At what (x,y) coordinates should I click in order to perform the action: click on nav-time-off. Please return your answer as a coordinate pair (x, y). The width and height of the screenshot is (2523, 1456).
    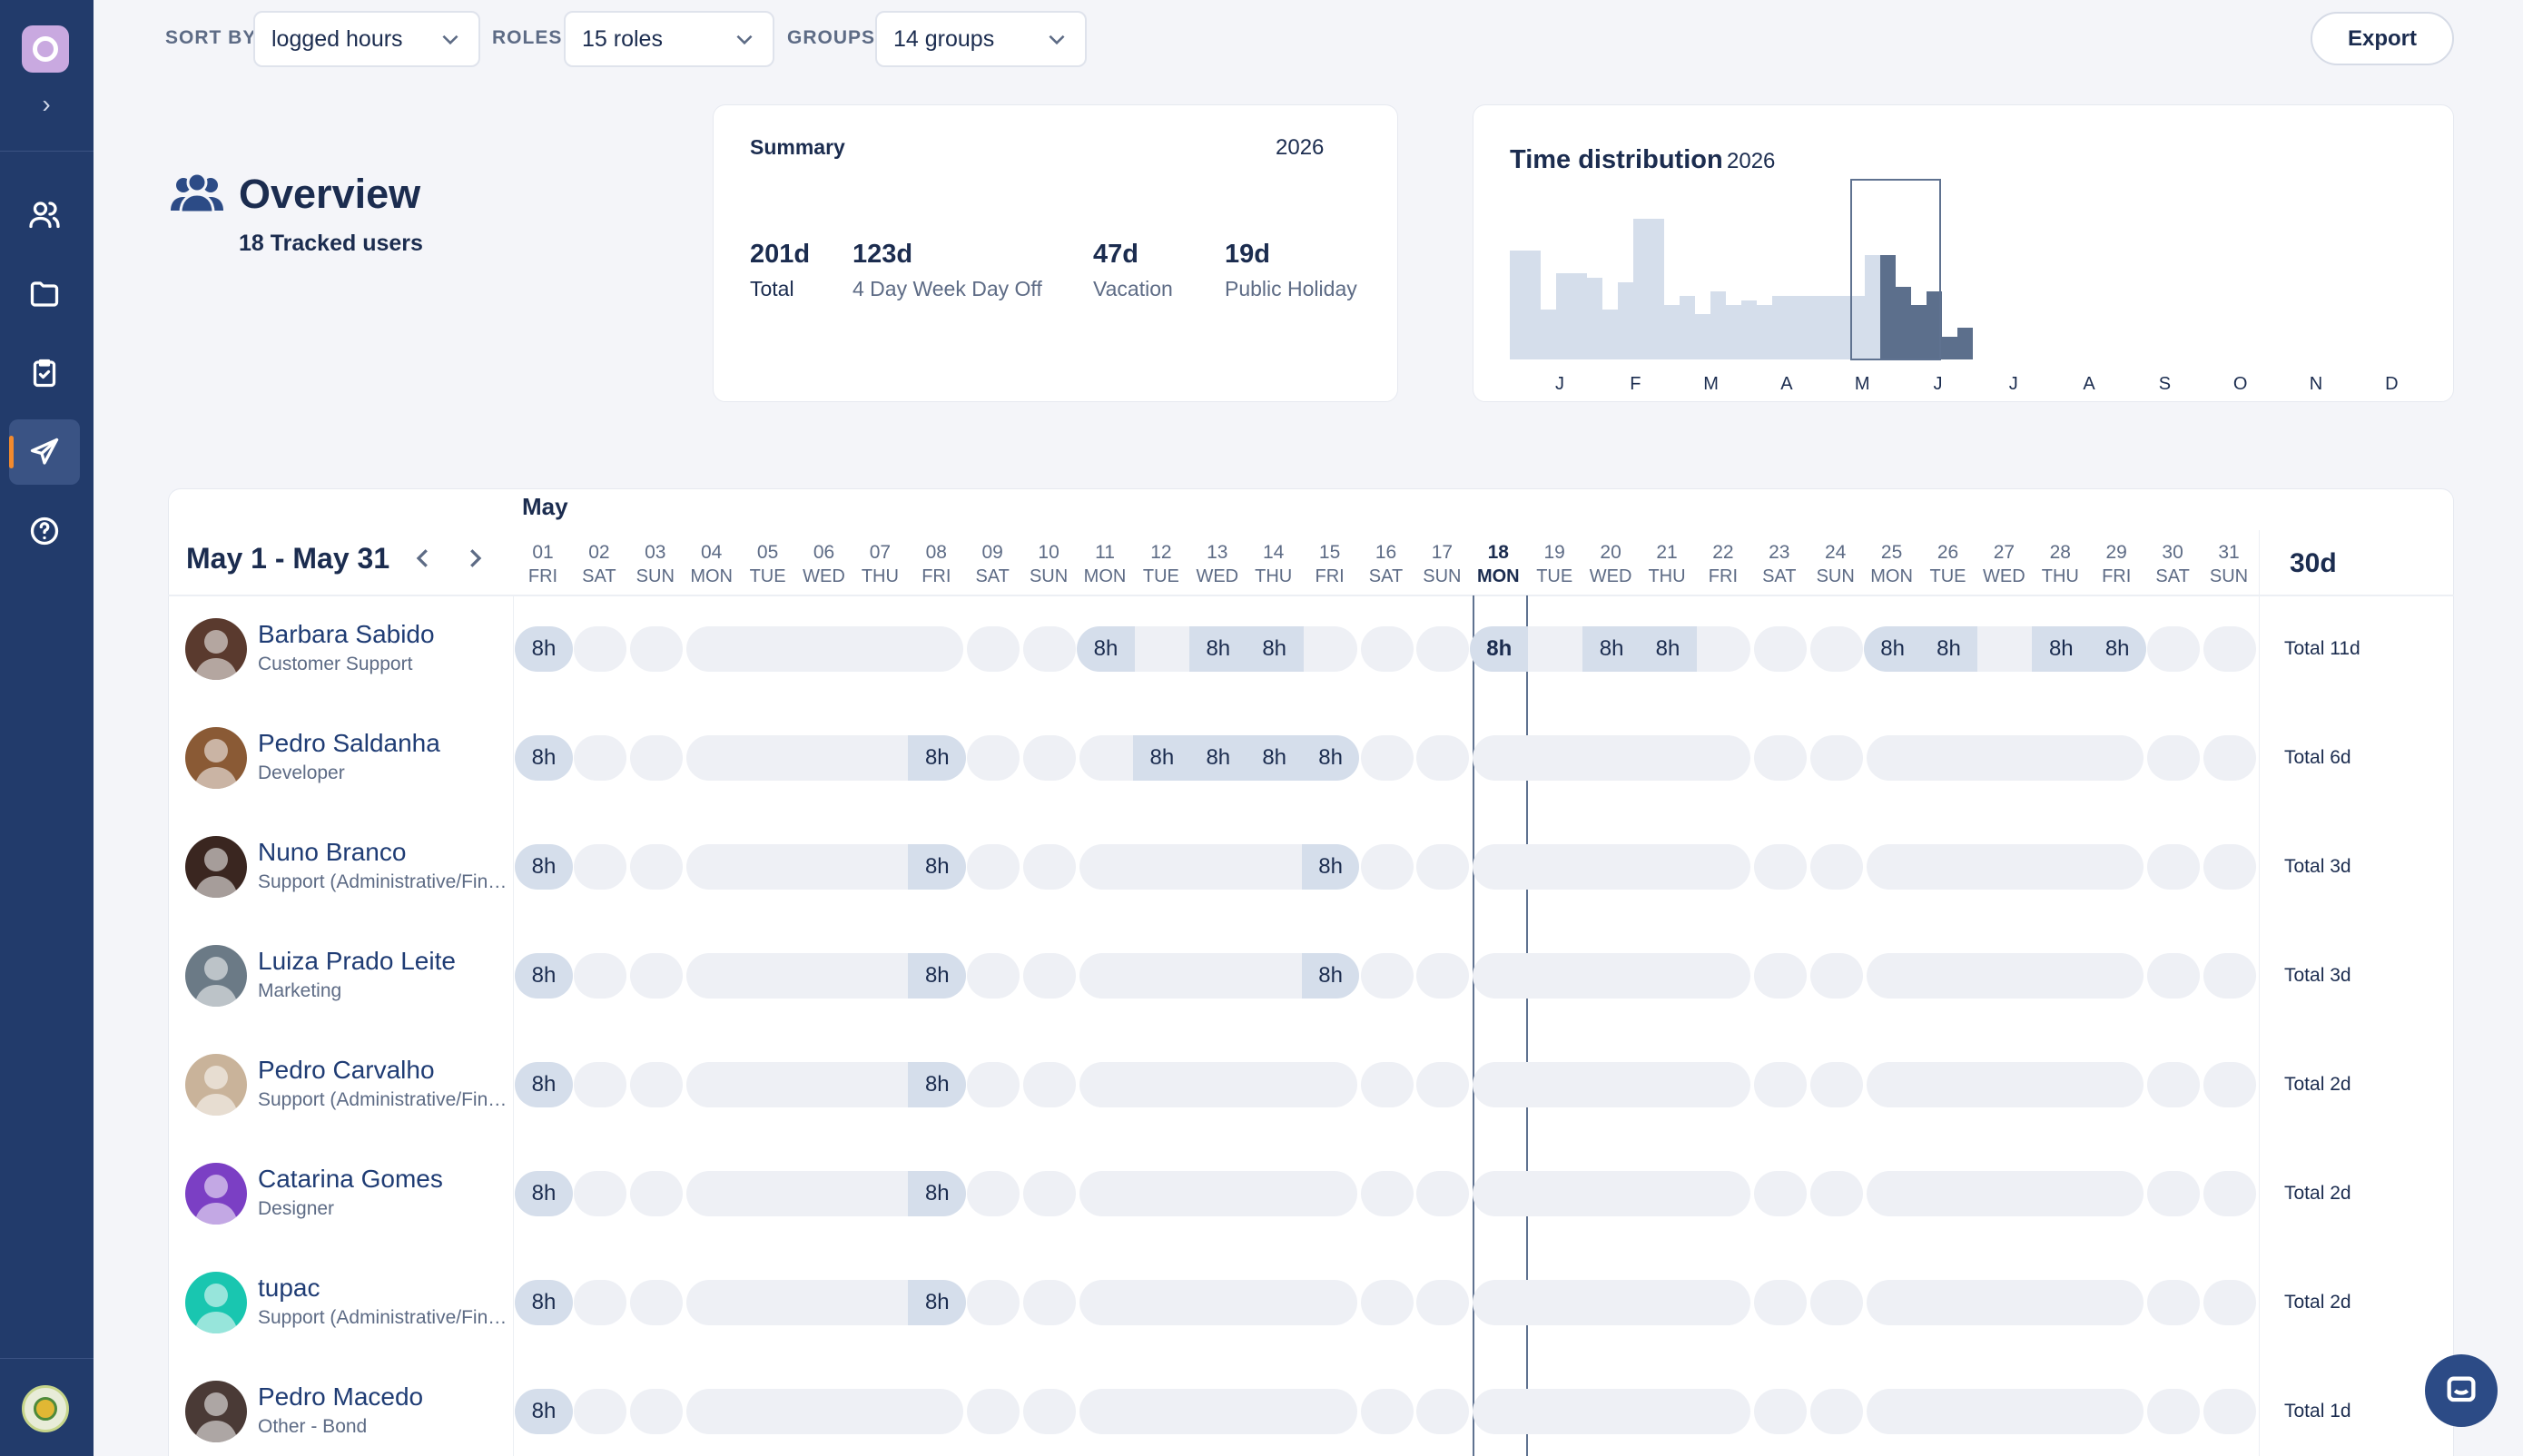
    Looking at the image, I should click on (45, 452).